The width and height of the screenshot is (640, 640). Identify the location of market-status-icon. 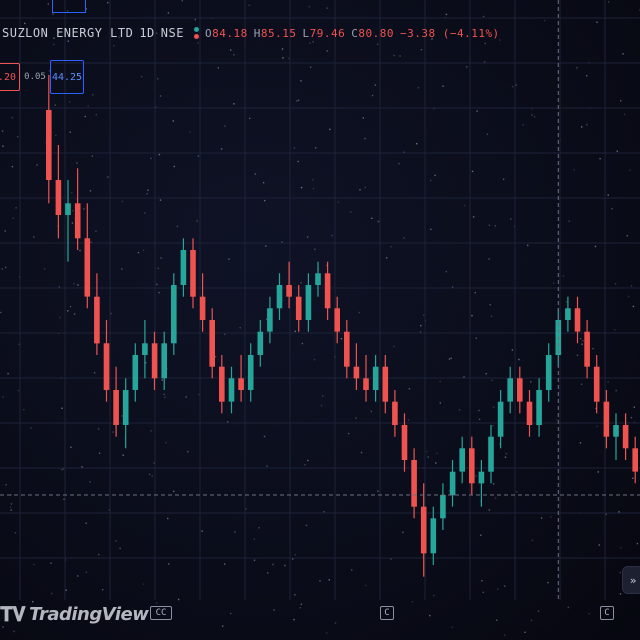
(196, 33).